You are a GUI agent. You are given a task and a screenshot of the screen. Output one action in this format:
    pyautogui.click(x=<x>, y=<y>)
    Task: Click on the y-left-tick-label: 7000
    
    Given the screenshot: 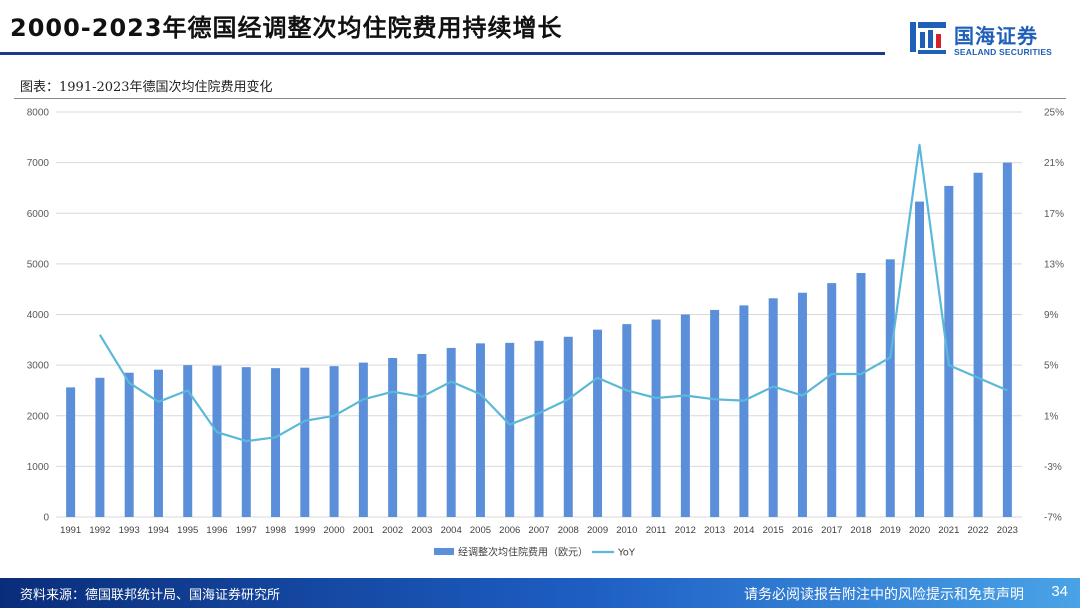 What is the action you would take?
    pyautogui.click(x=38, y=163)
    